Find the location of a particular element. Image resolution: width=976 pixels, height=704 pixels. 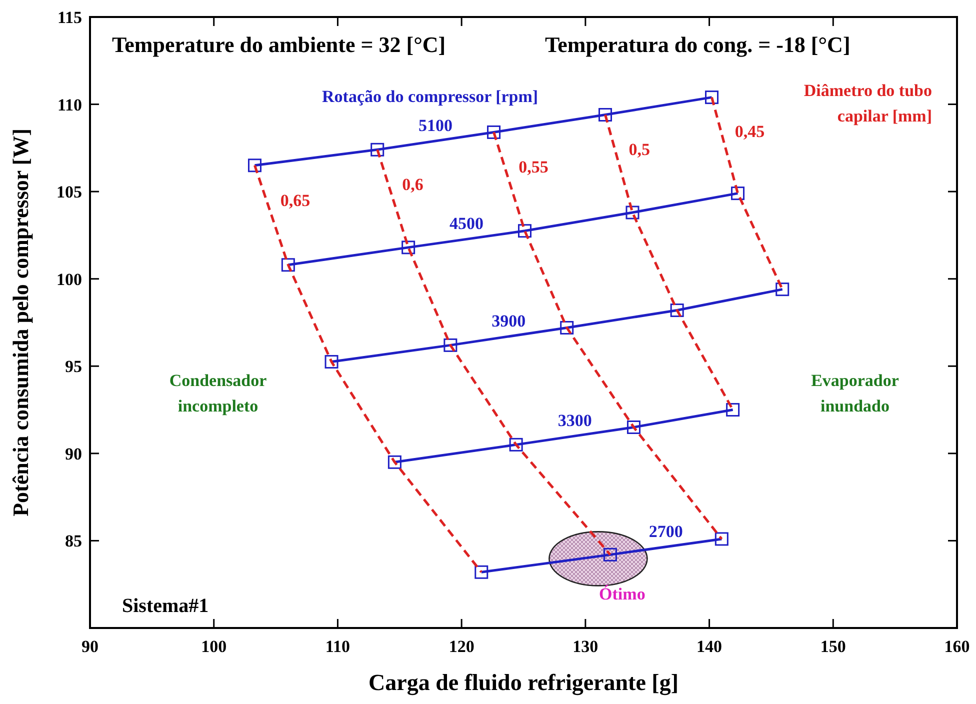

x-axis-title: Carga de fluido refrigerante [g] is located at coordinates (523, 683).